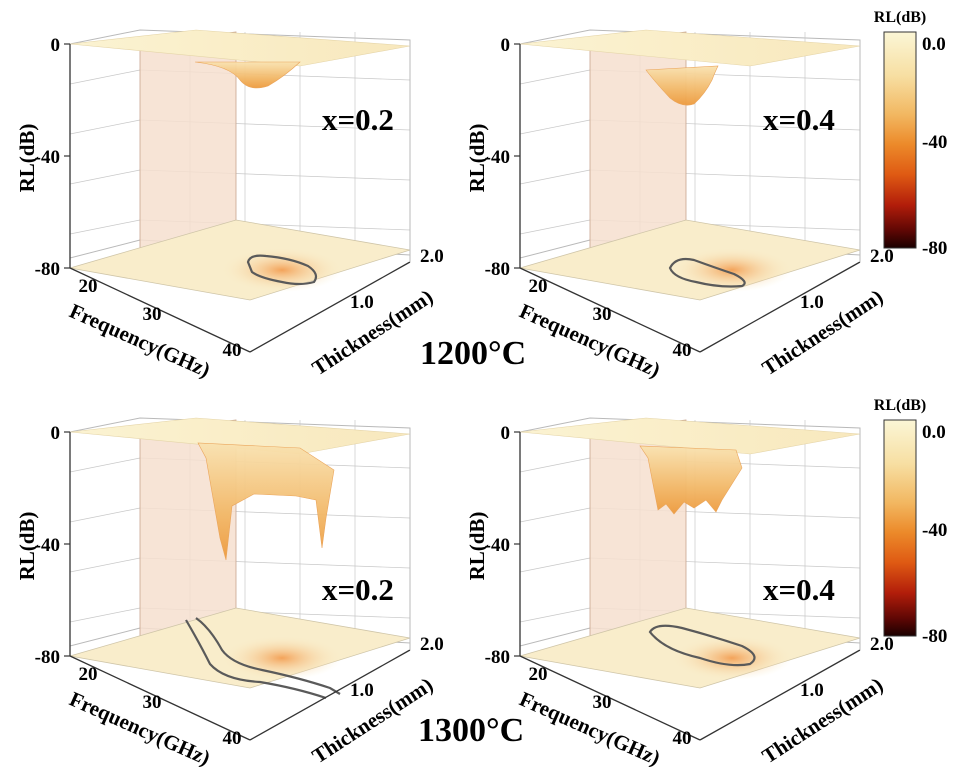 The image size is (953, 778). What do you see at coordinates (473, 353) in the screenshot?
I see `temperature-label-1200: 1200°C` at bounding box center [473, 353].